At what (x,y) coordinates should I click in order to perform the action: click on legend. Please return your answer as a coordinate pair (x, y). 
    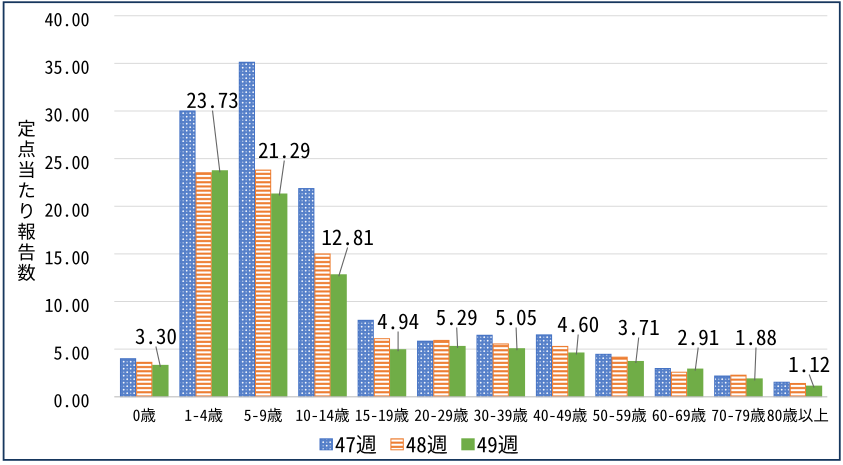
    Looking at the image, I should click on (418, 444).